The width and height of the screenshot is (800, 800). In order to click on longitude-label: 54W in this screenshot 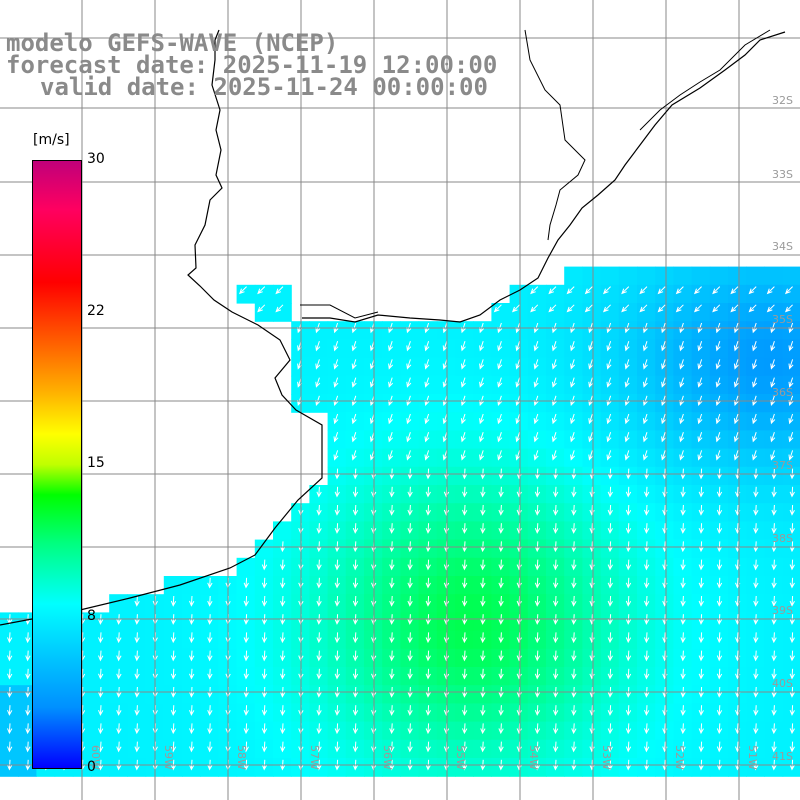, I will do `click(533, 757)`.